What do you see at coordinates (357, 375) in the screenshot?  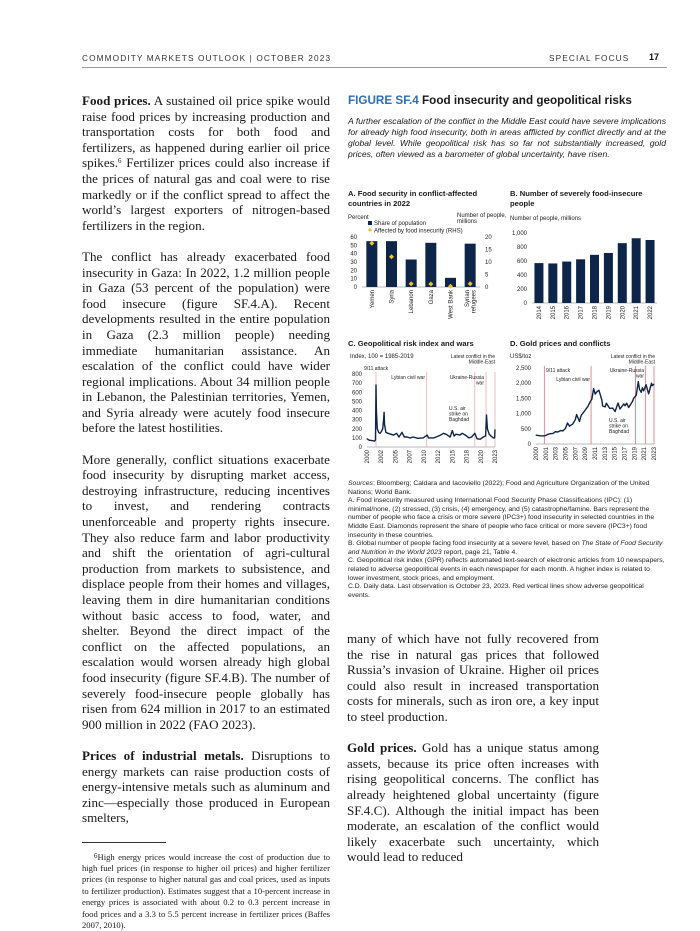 I see `y-tick-label: 800` at bounding box center [357, 375].